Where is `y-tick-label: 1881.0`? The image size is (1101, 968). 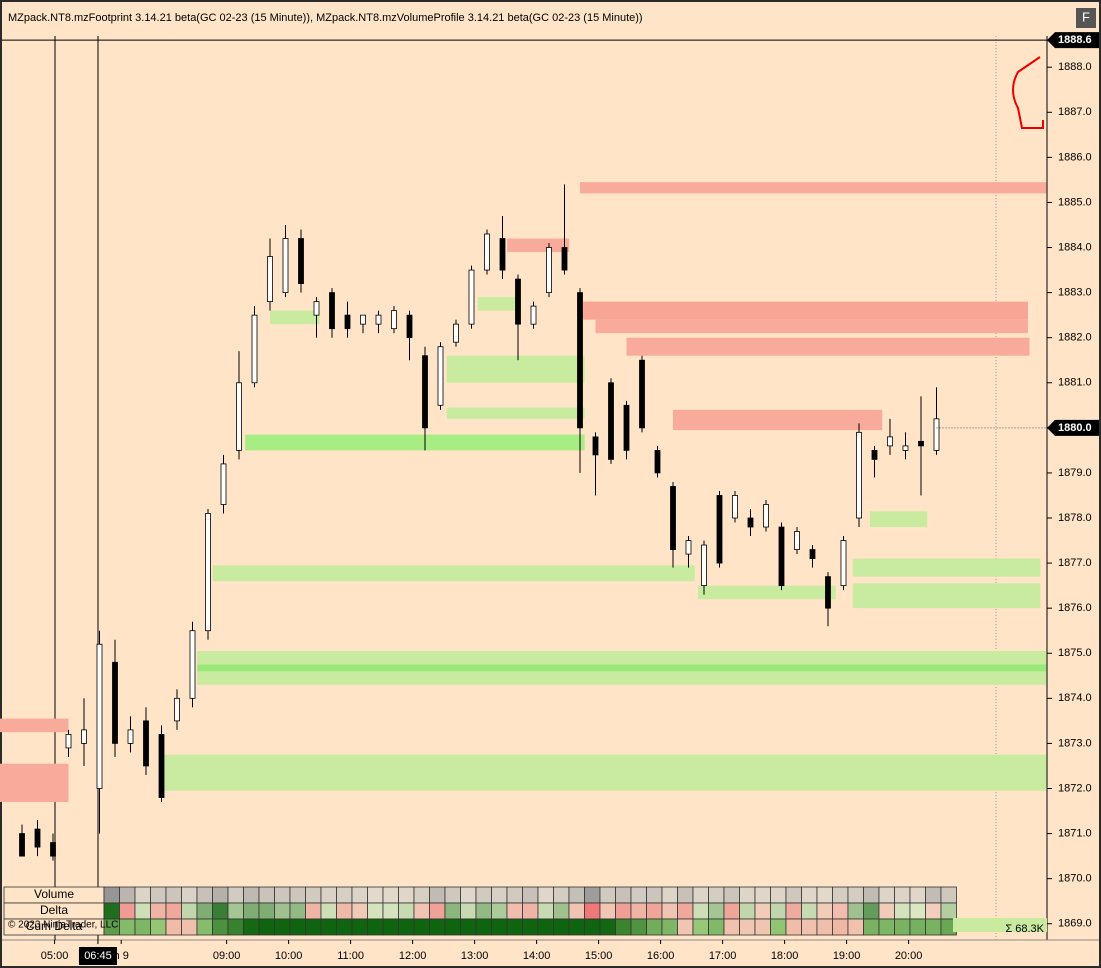 y-tick-label: 1881.0 is located at coordinates (1075, 383).